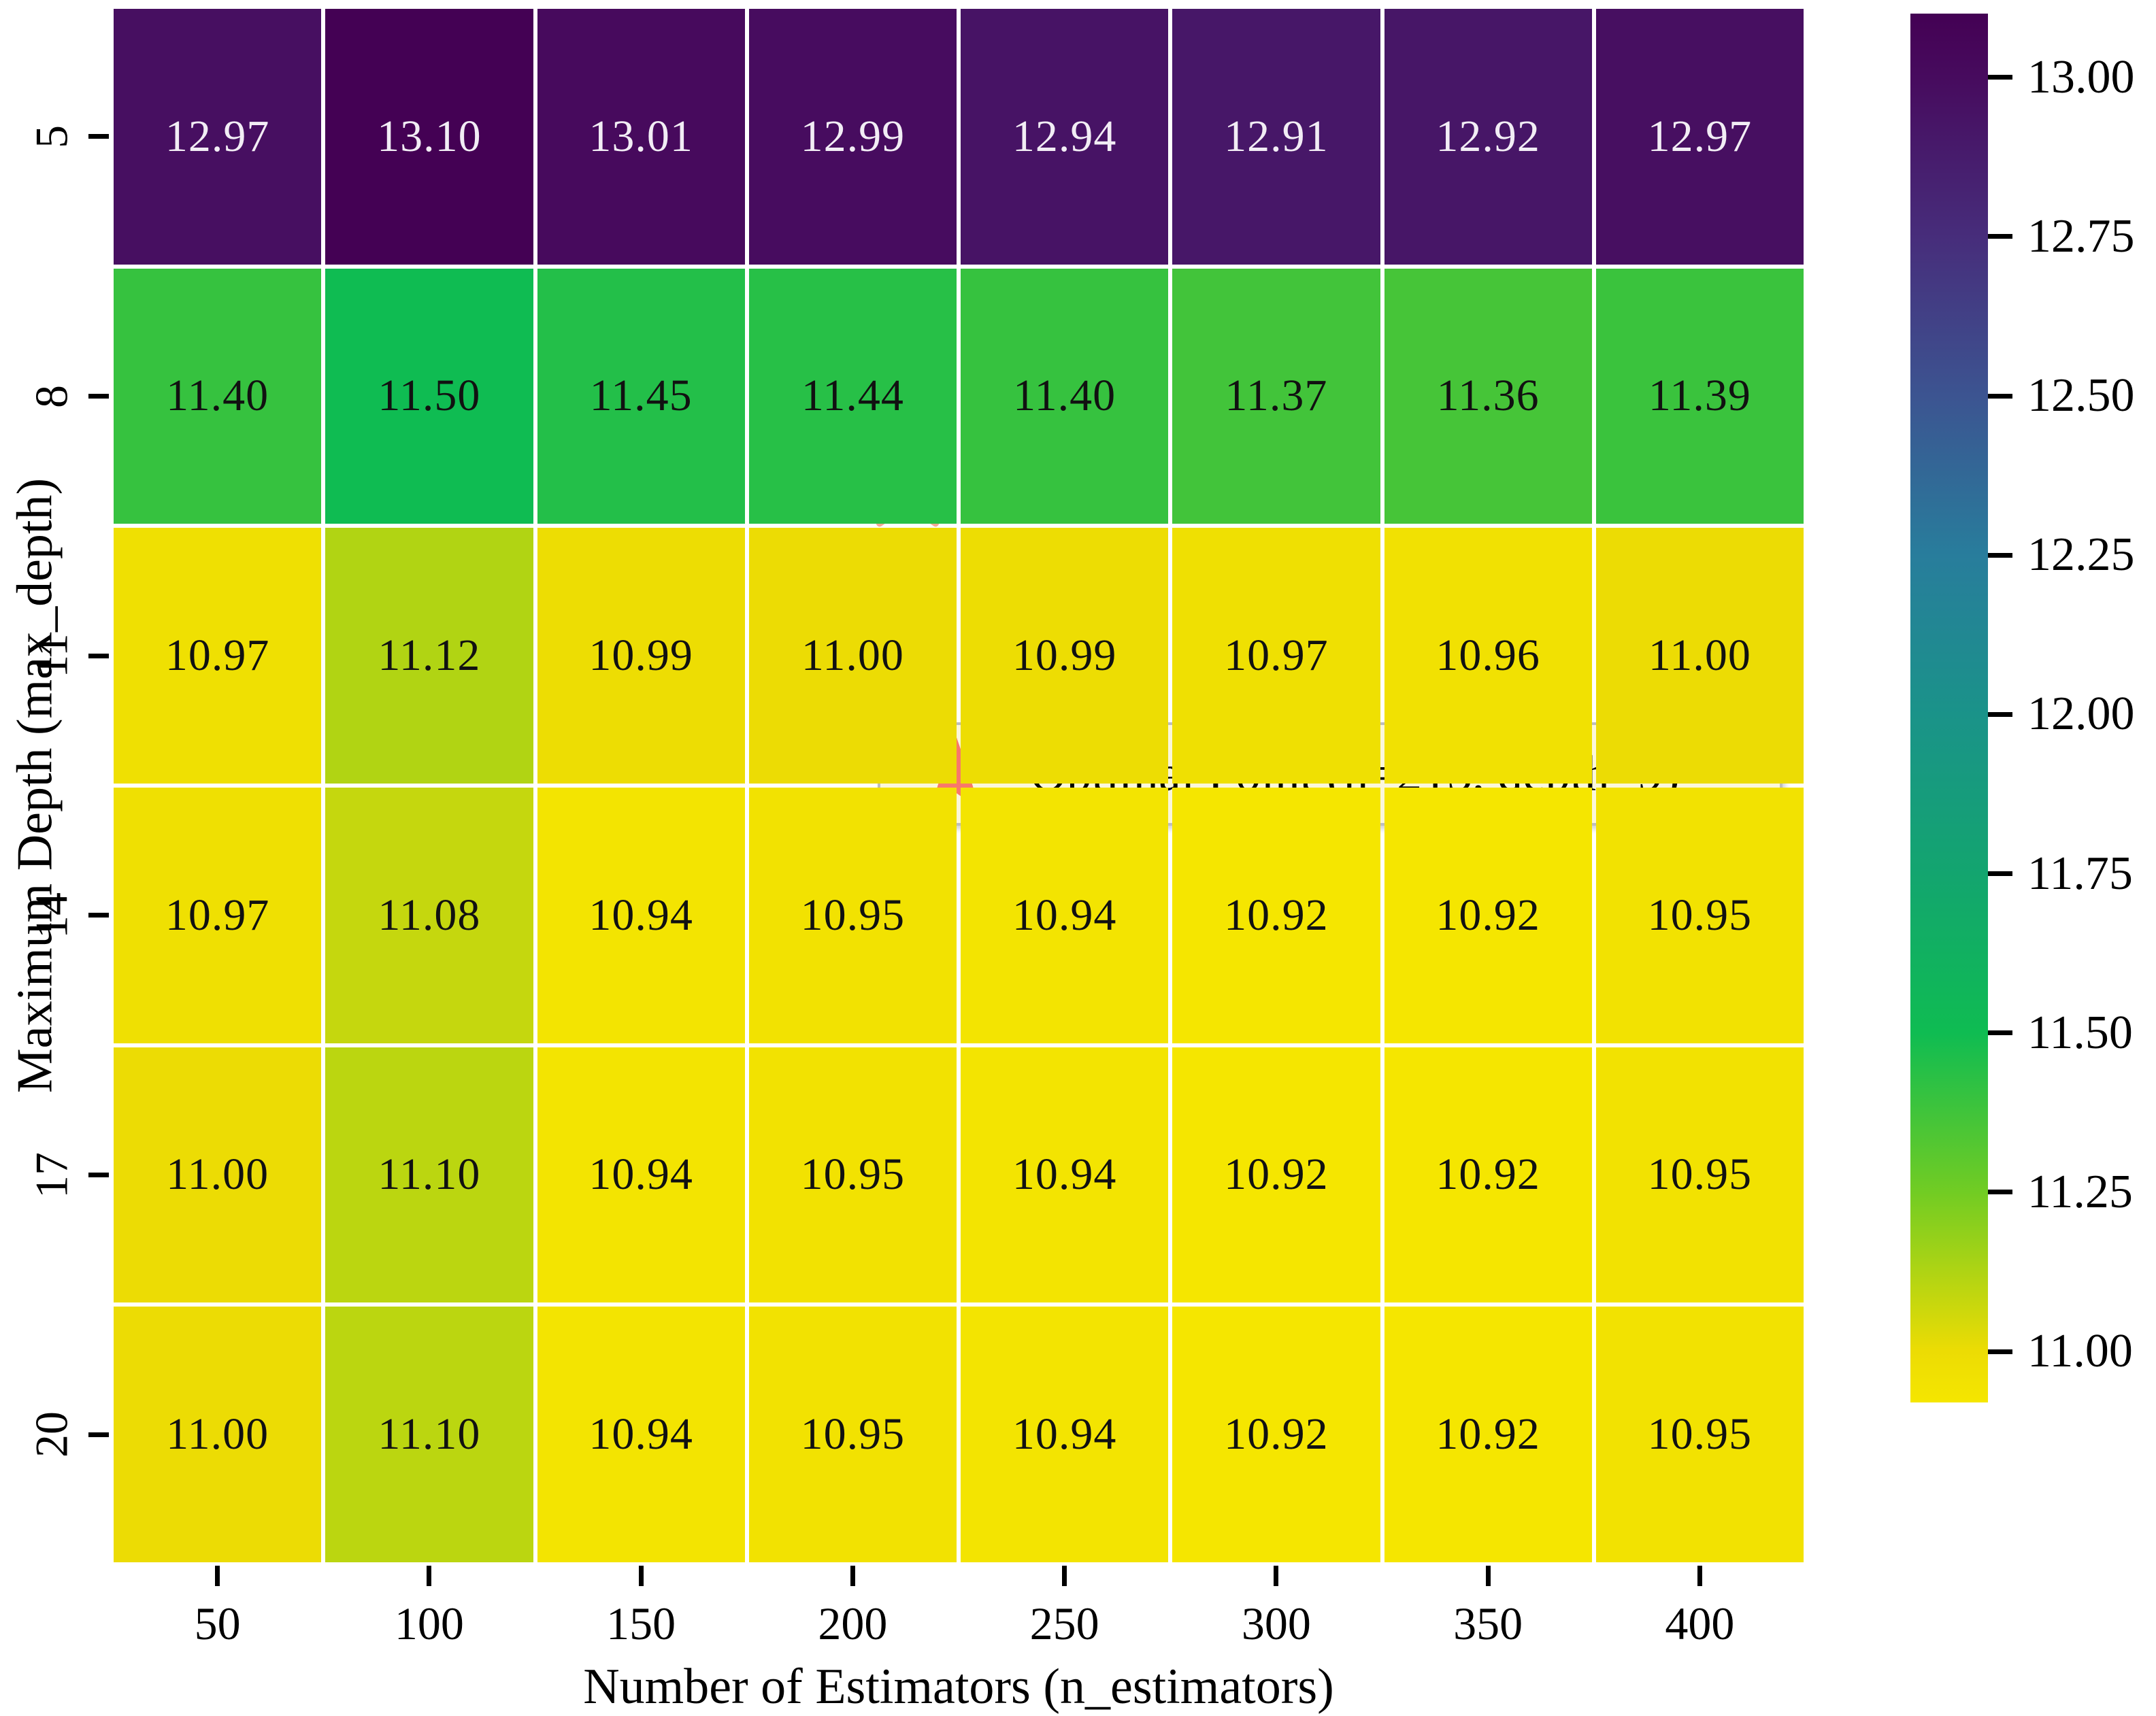 The width and height of the screenshot is (2156, 1716). Describe the element at coordinates (2081, 395) in the screenshot. I see `colorbar-tick-label: 12.50` at that location.